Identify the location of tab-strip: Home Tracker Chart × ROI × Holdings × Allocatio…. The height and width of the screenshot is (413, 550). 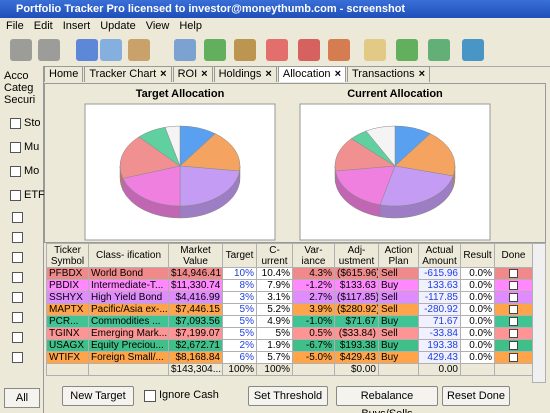
(237, 74).